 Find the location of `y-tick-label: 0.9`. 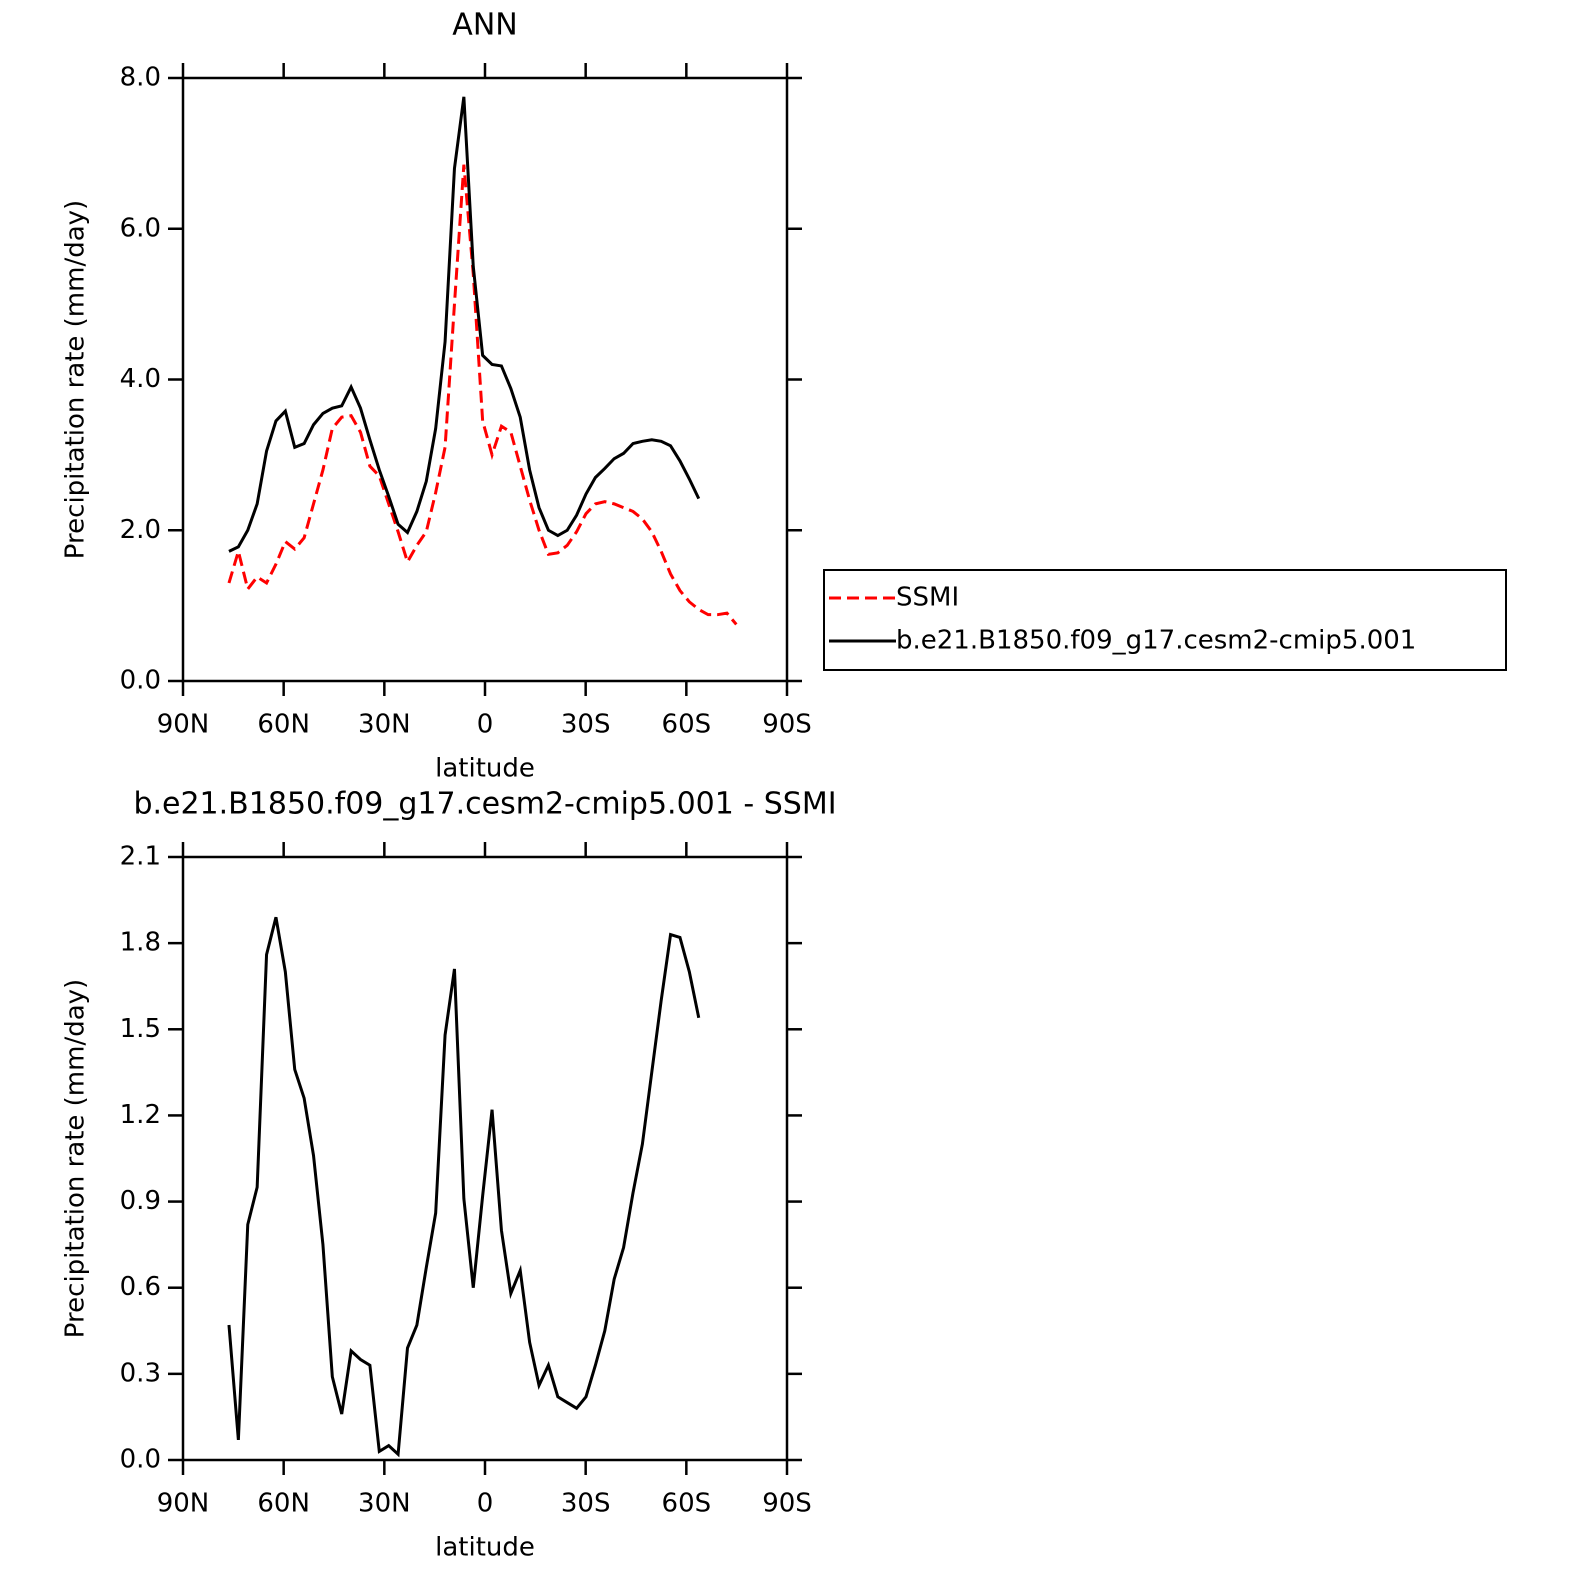

y-tick-label: 0.9 is located at coordinates (140, 1201).